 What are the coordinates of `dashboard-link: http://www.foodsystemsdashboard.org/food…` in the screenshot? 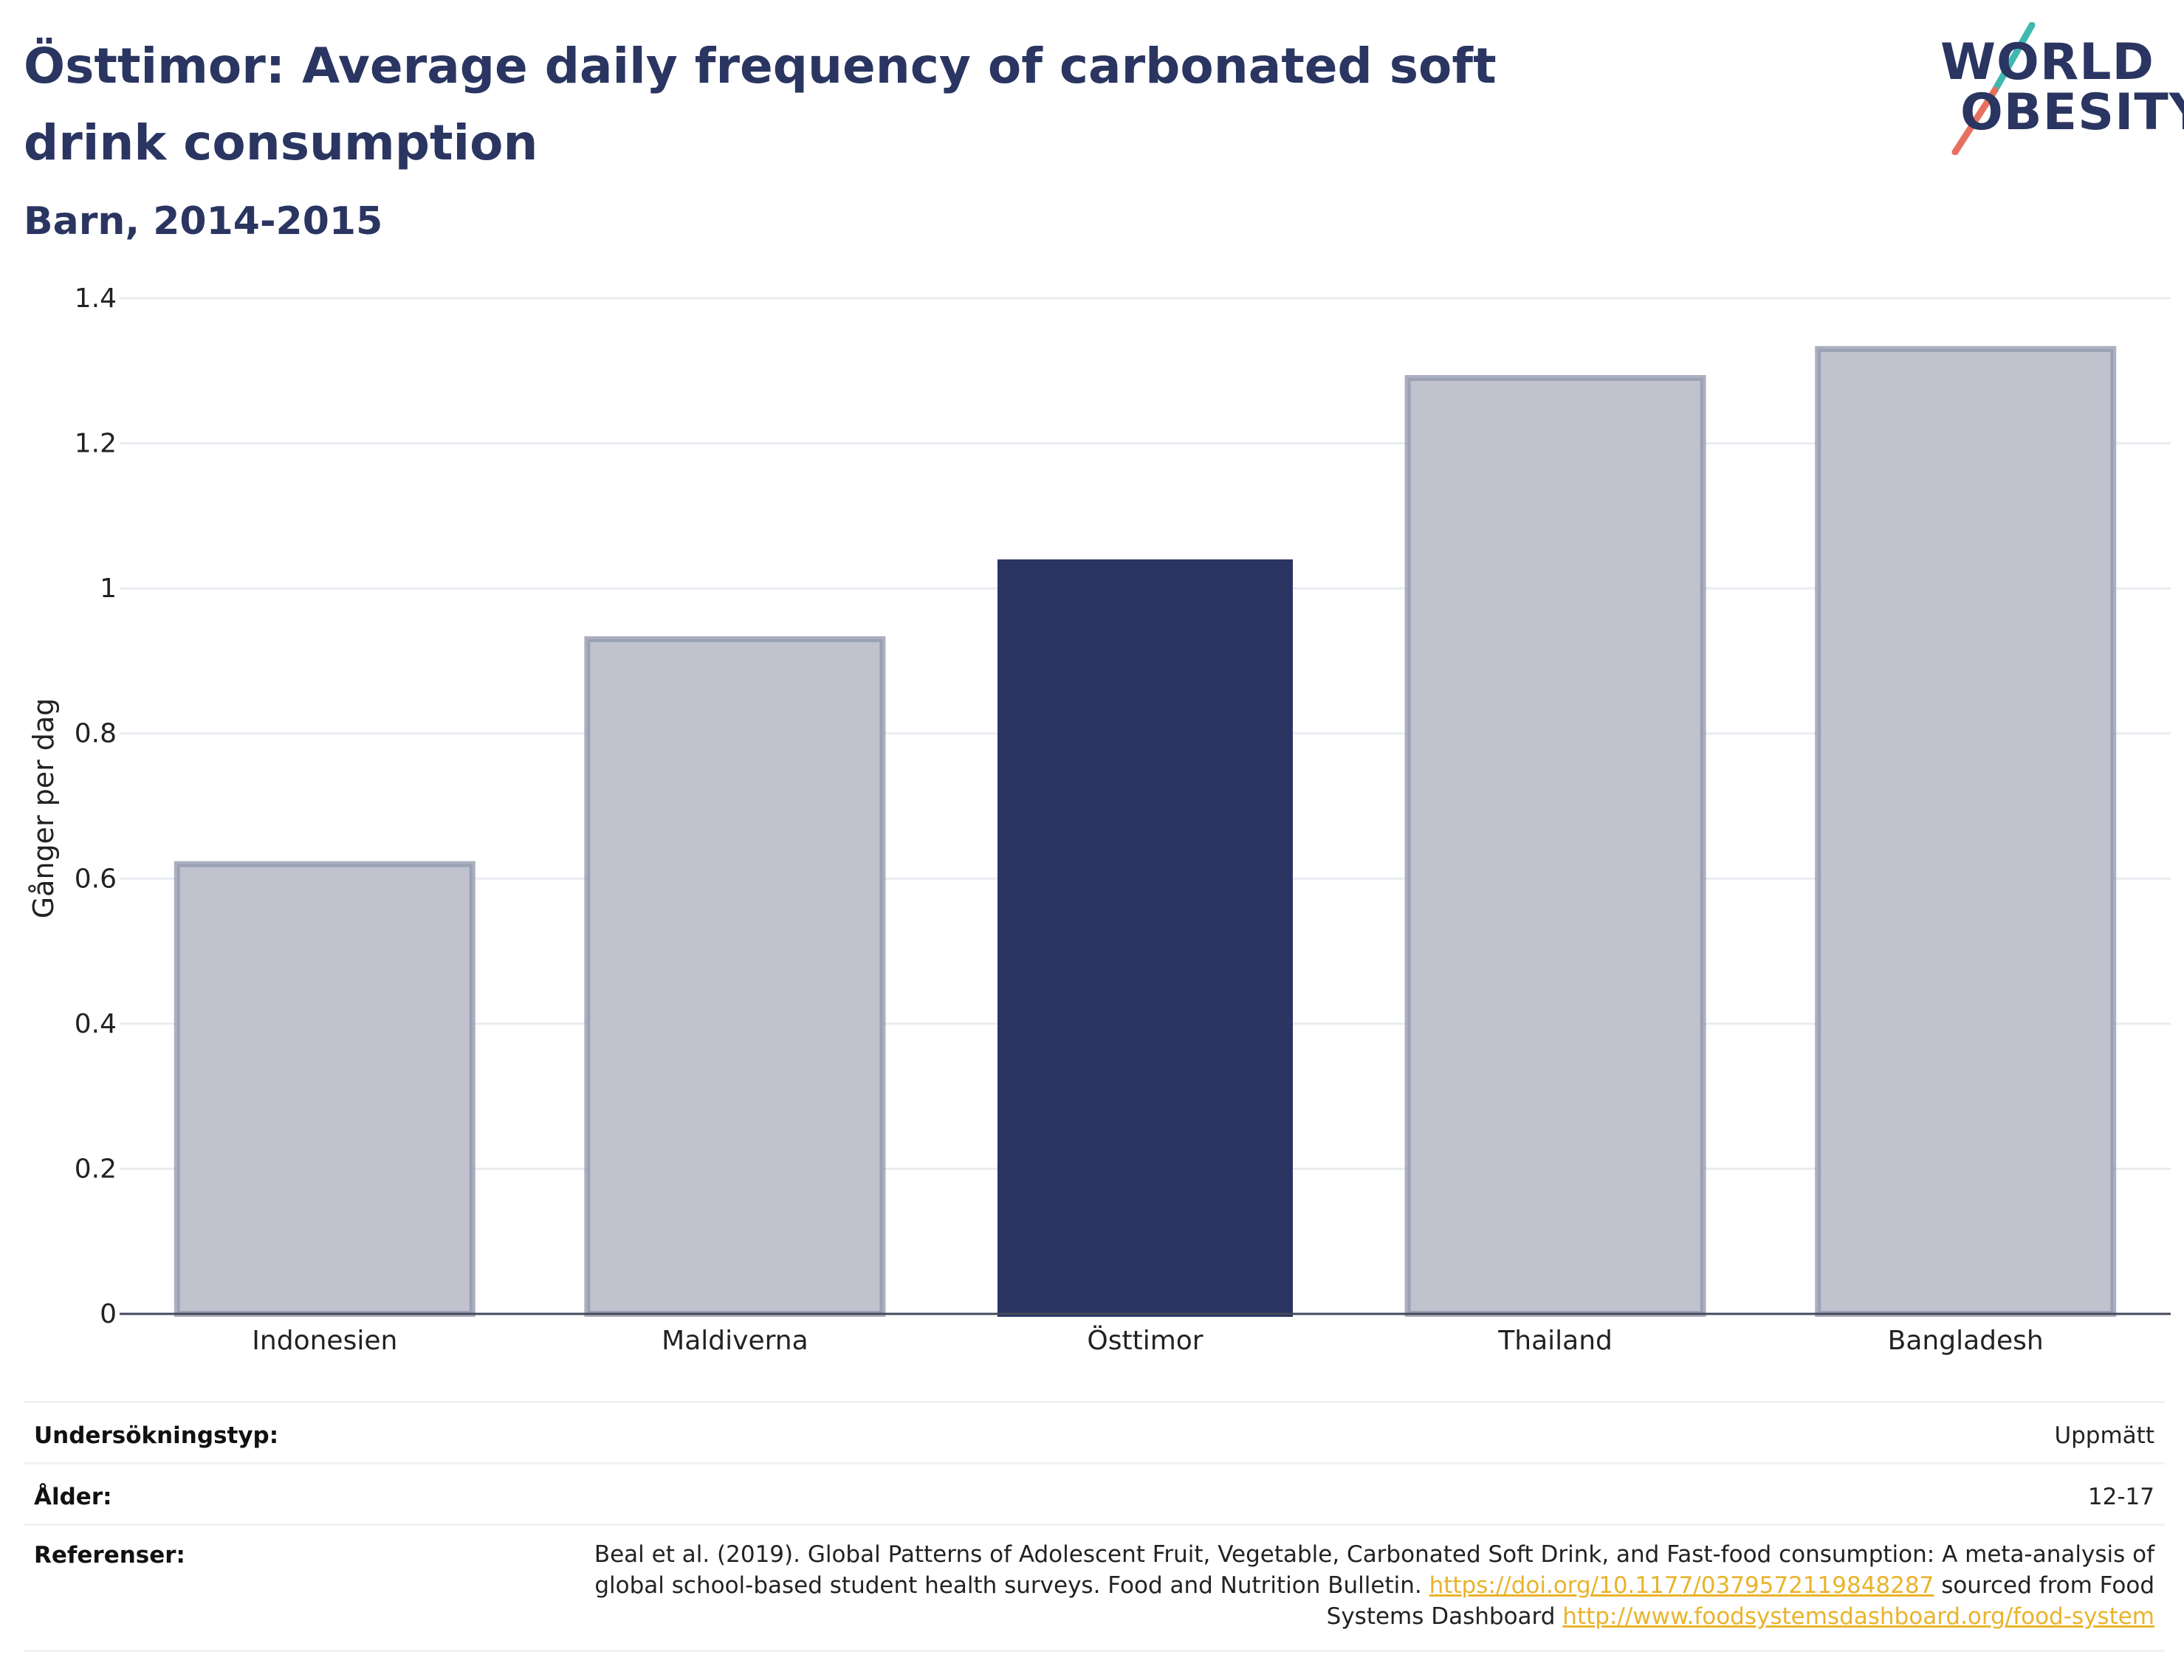 It's located at (1858, 1616).